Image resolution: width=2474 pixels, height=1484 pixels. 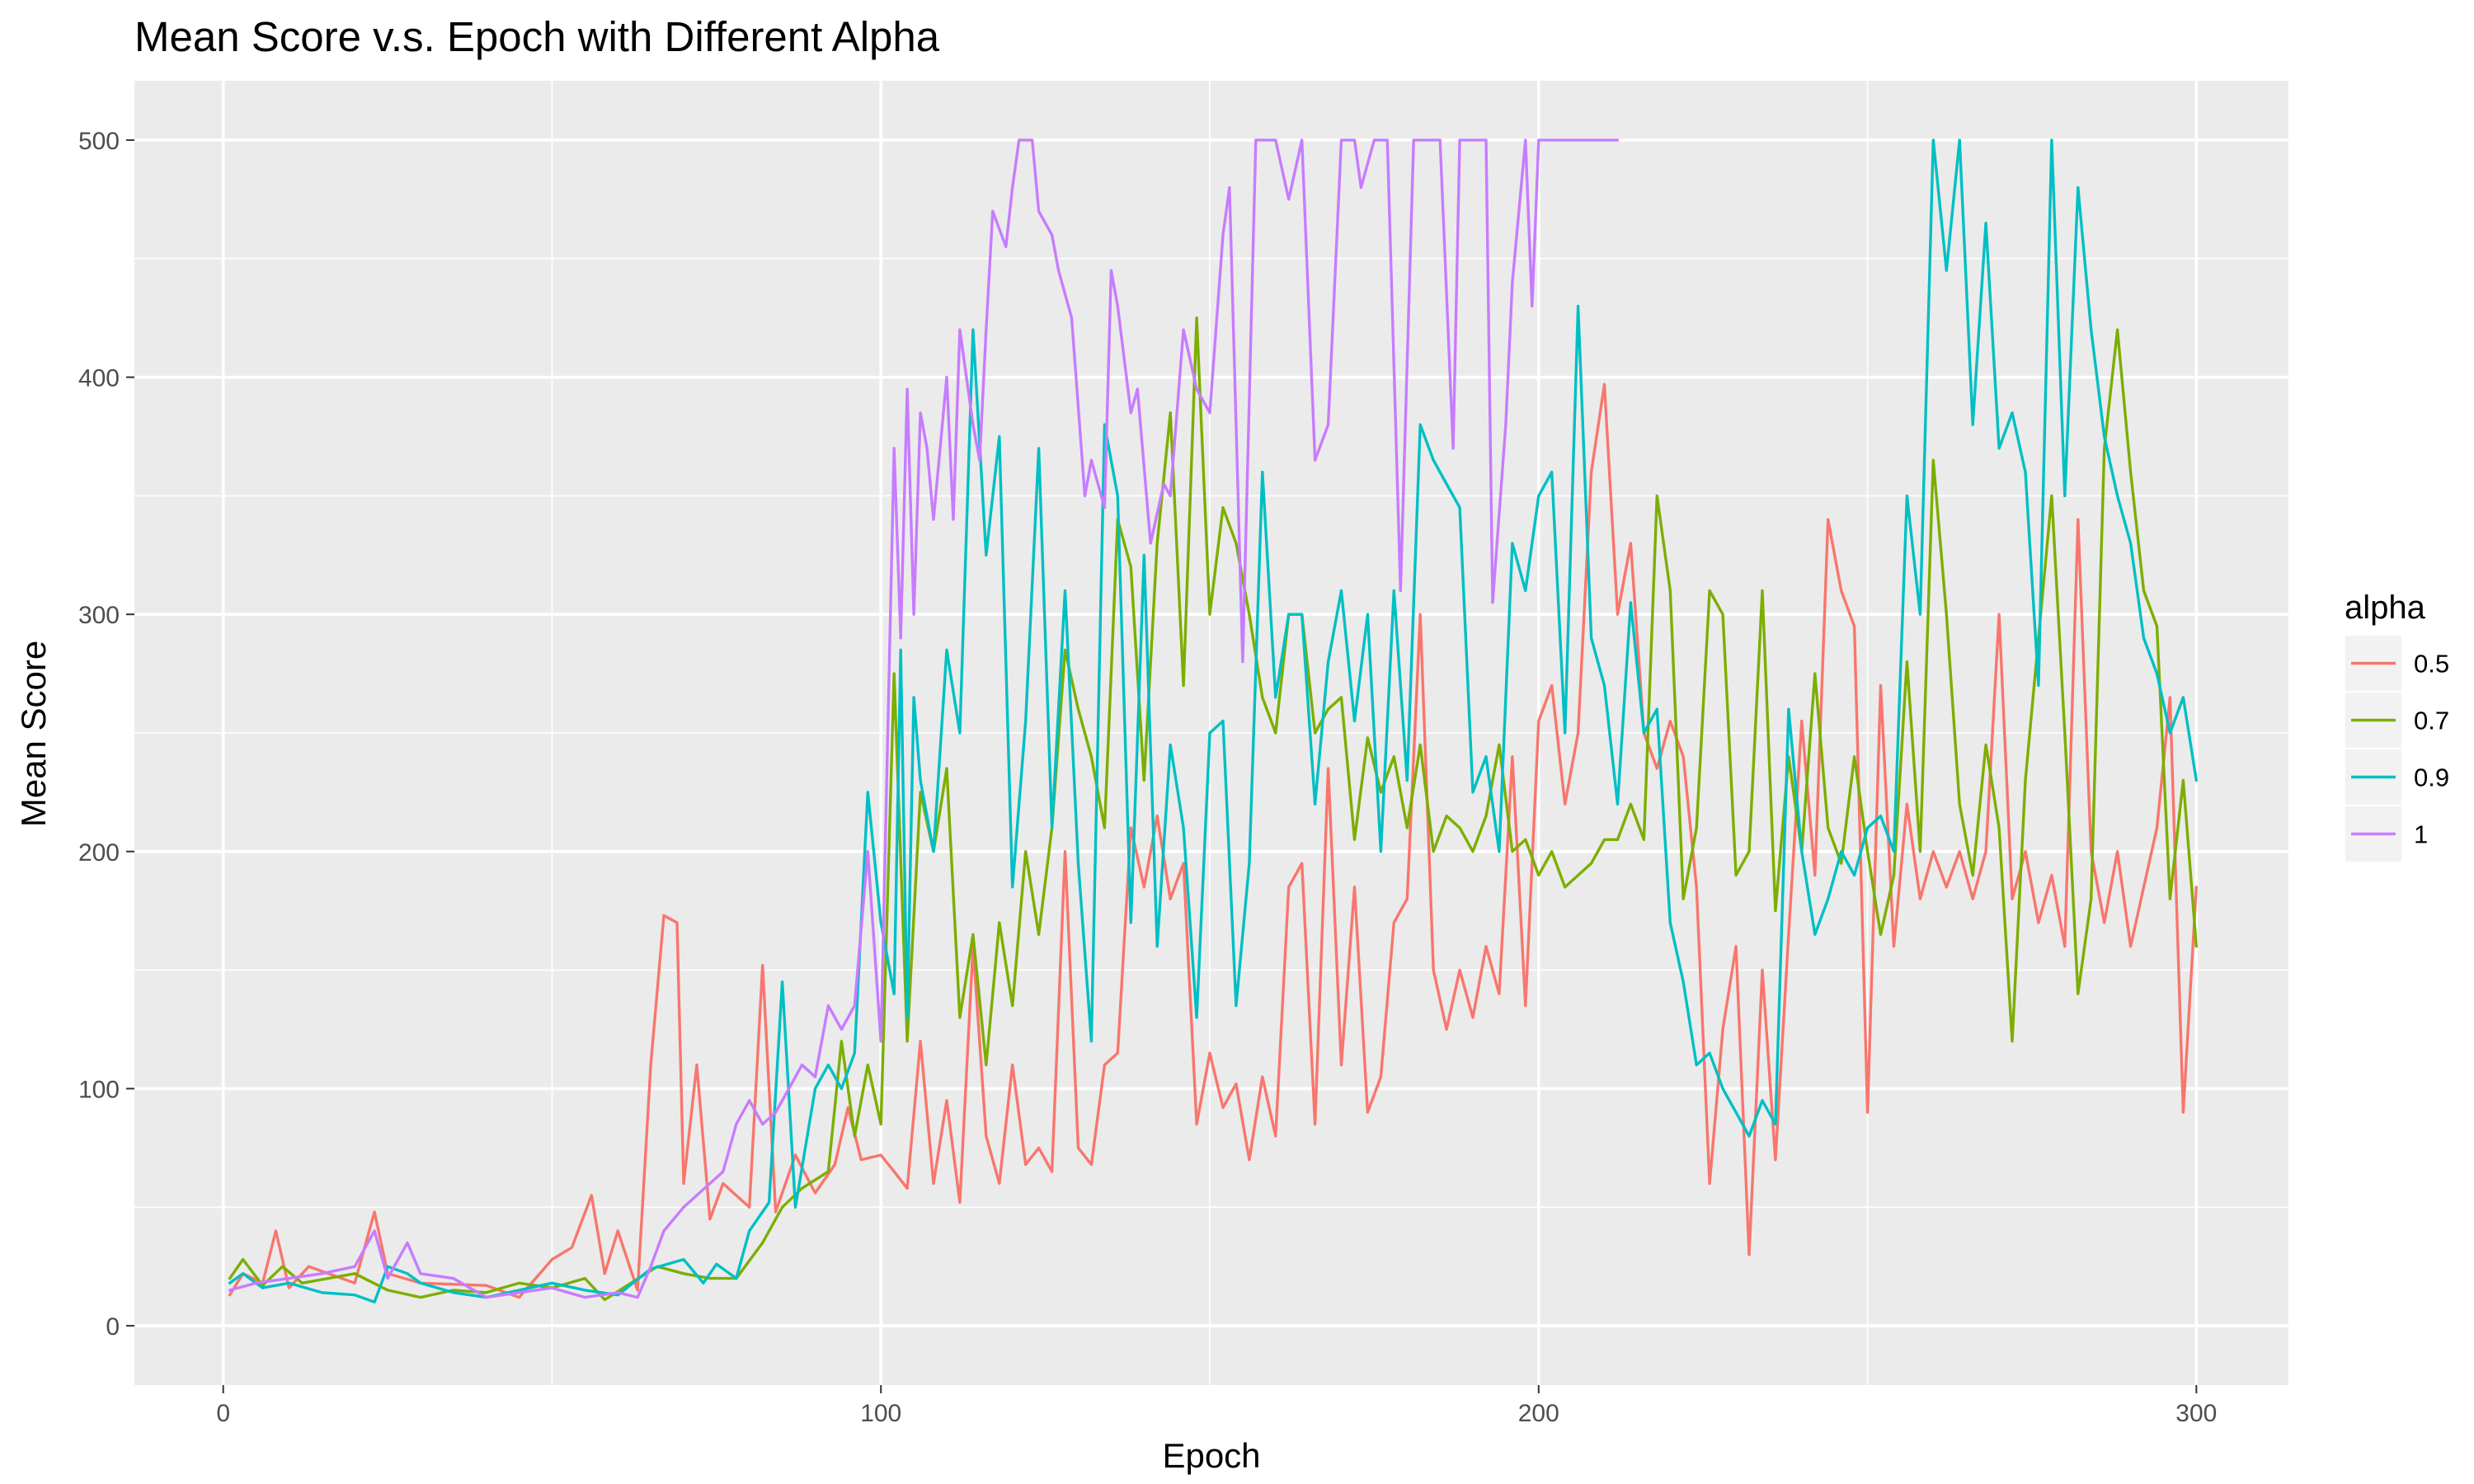 I want to click on legend-label: 0.5, so click(x=2431, y=664).